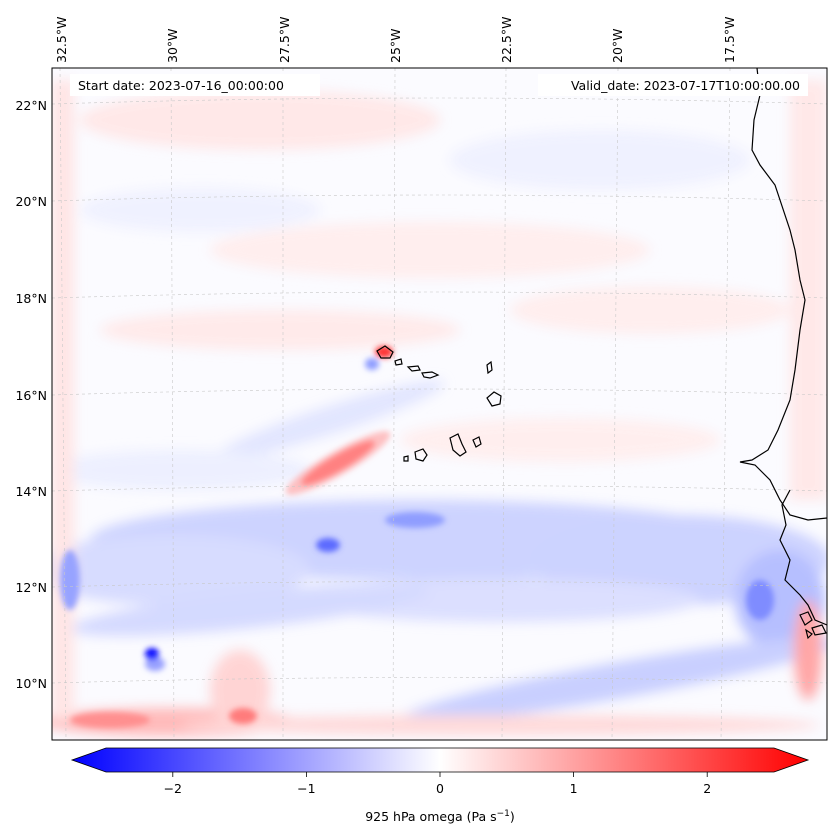 The image size is (837, 839). I want to click on lon-label: 22.5°W, so click(506, 40).